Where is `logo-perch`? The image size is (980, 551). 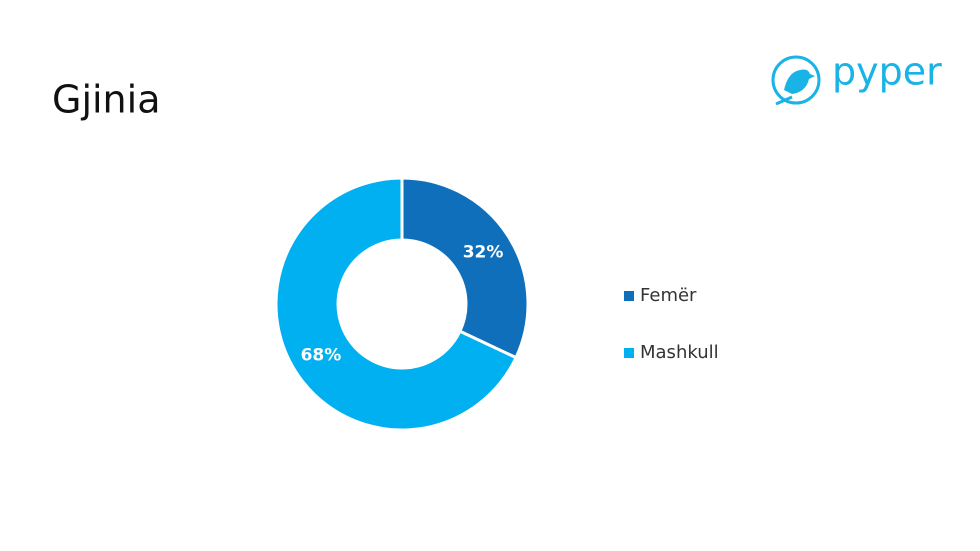
logo-perch is located at coordinates (784, 100).